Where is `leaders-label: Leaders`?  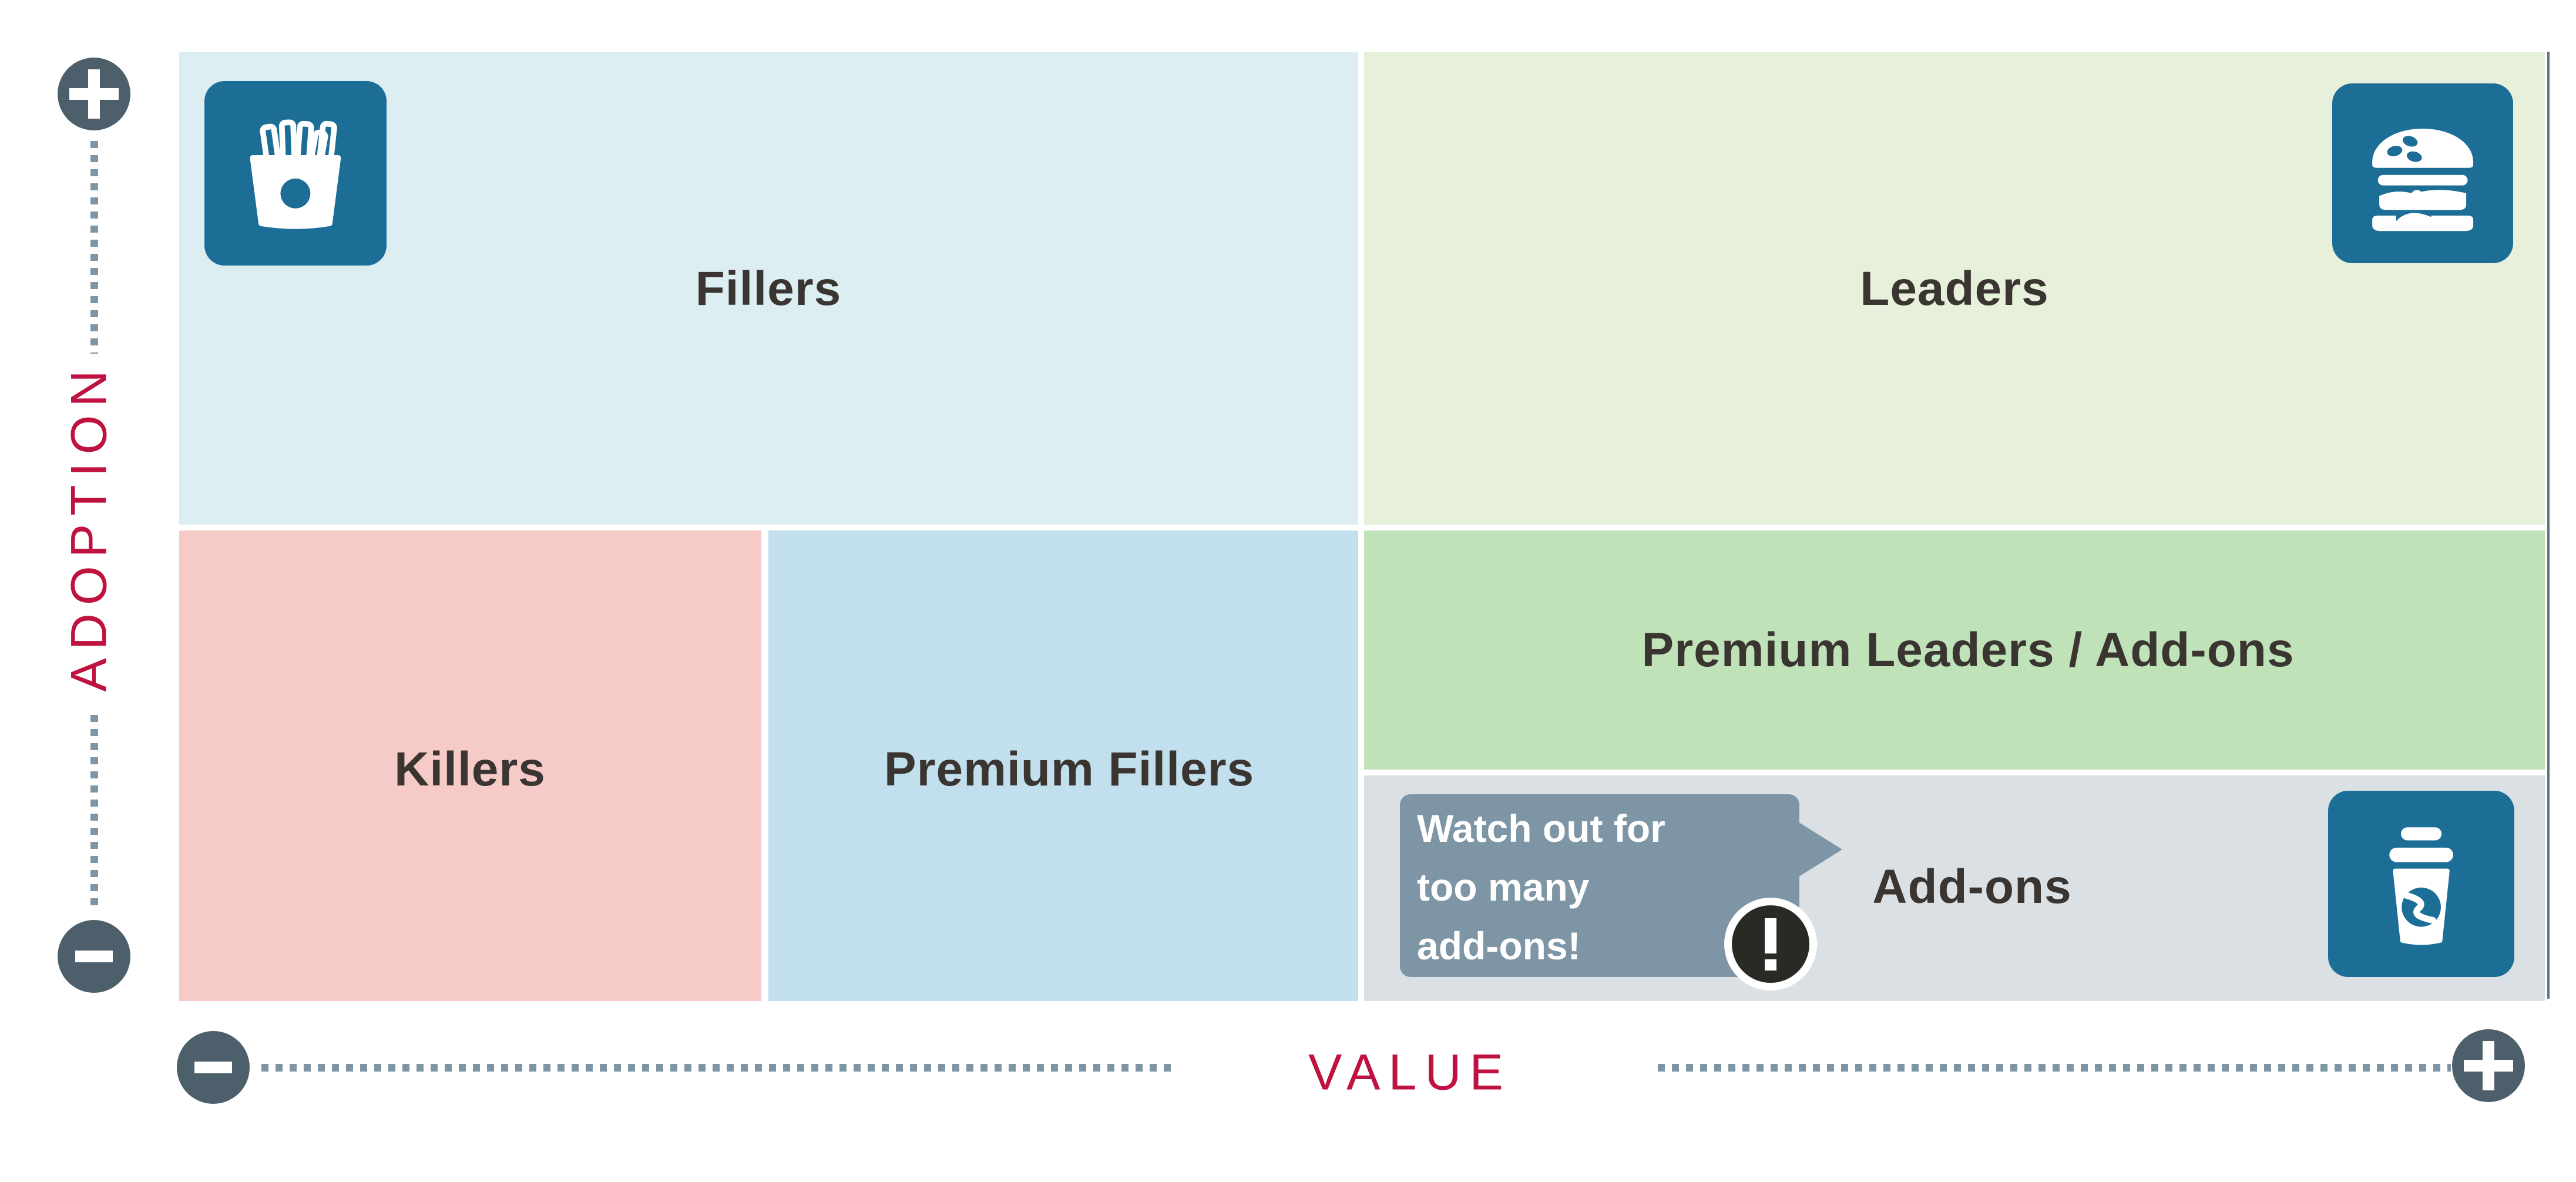
leaders-label: Leaders is located at coordinates (1954, 288).